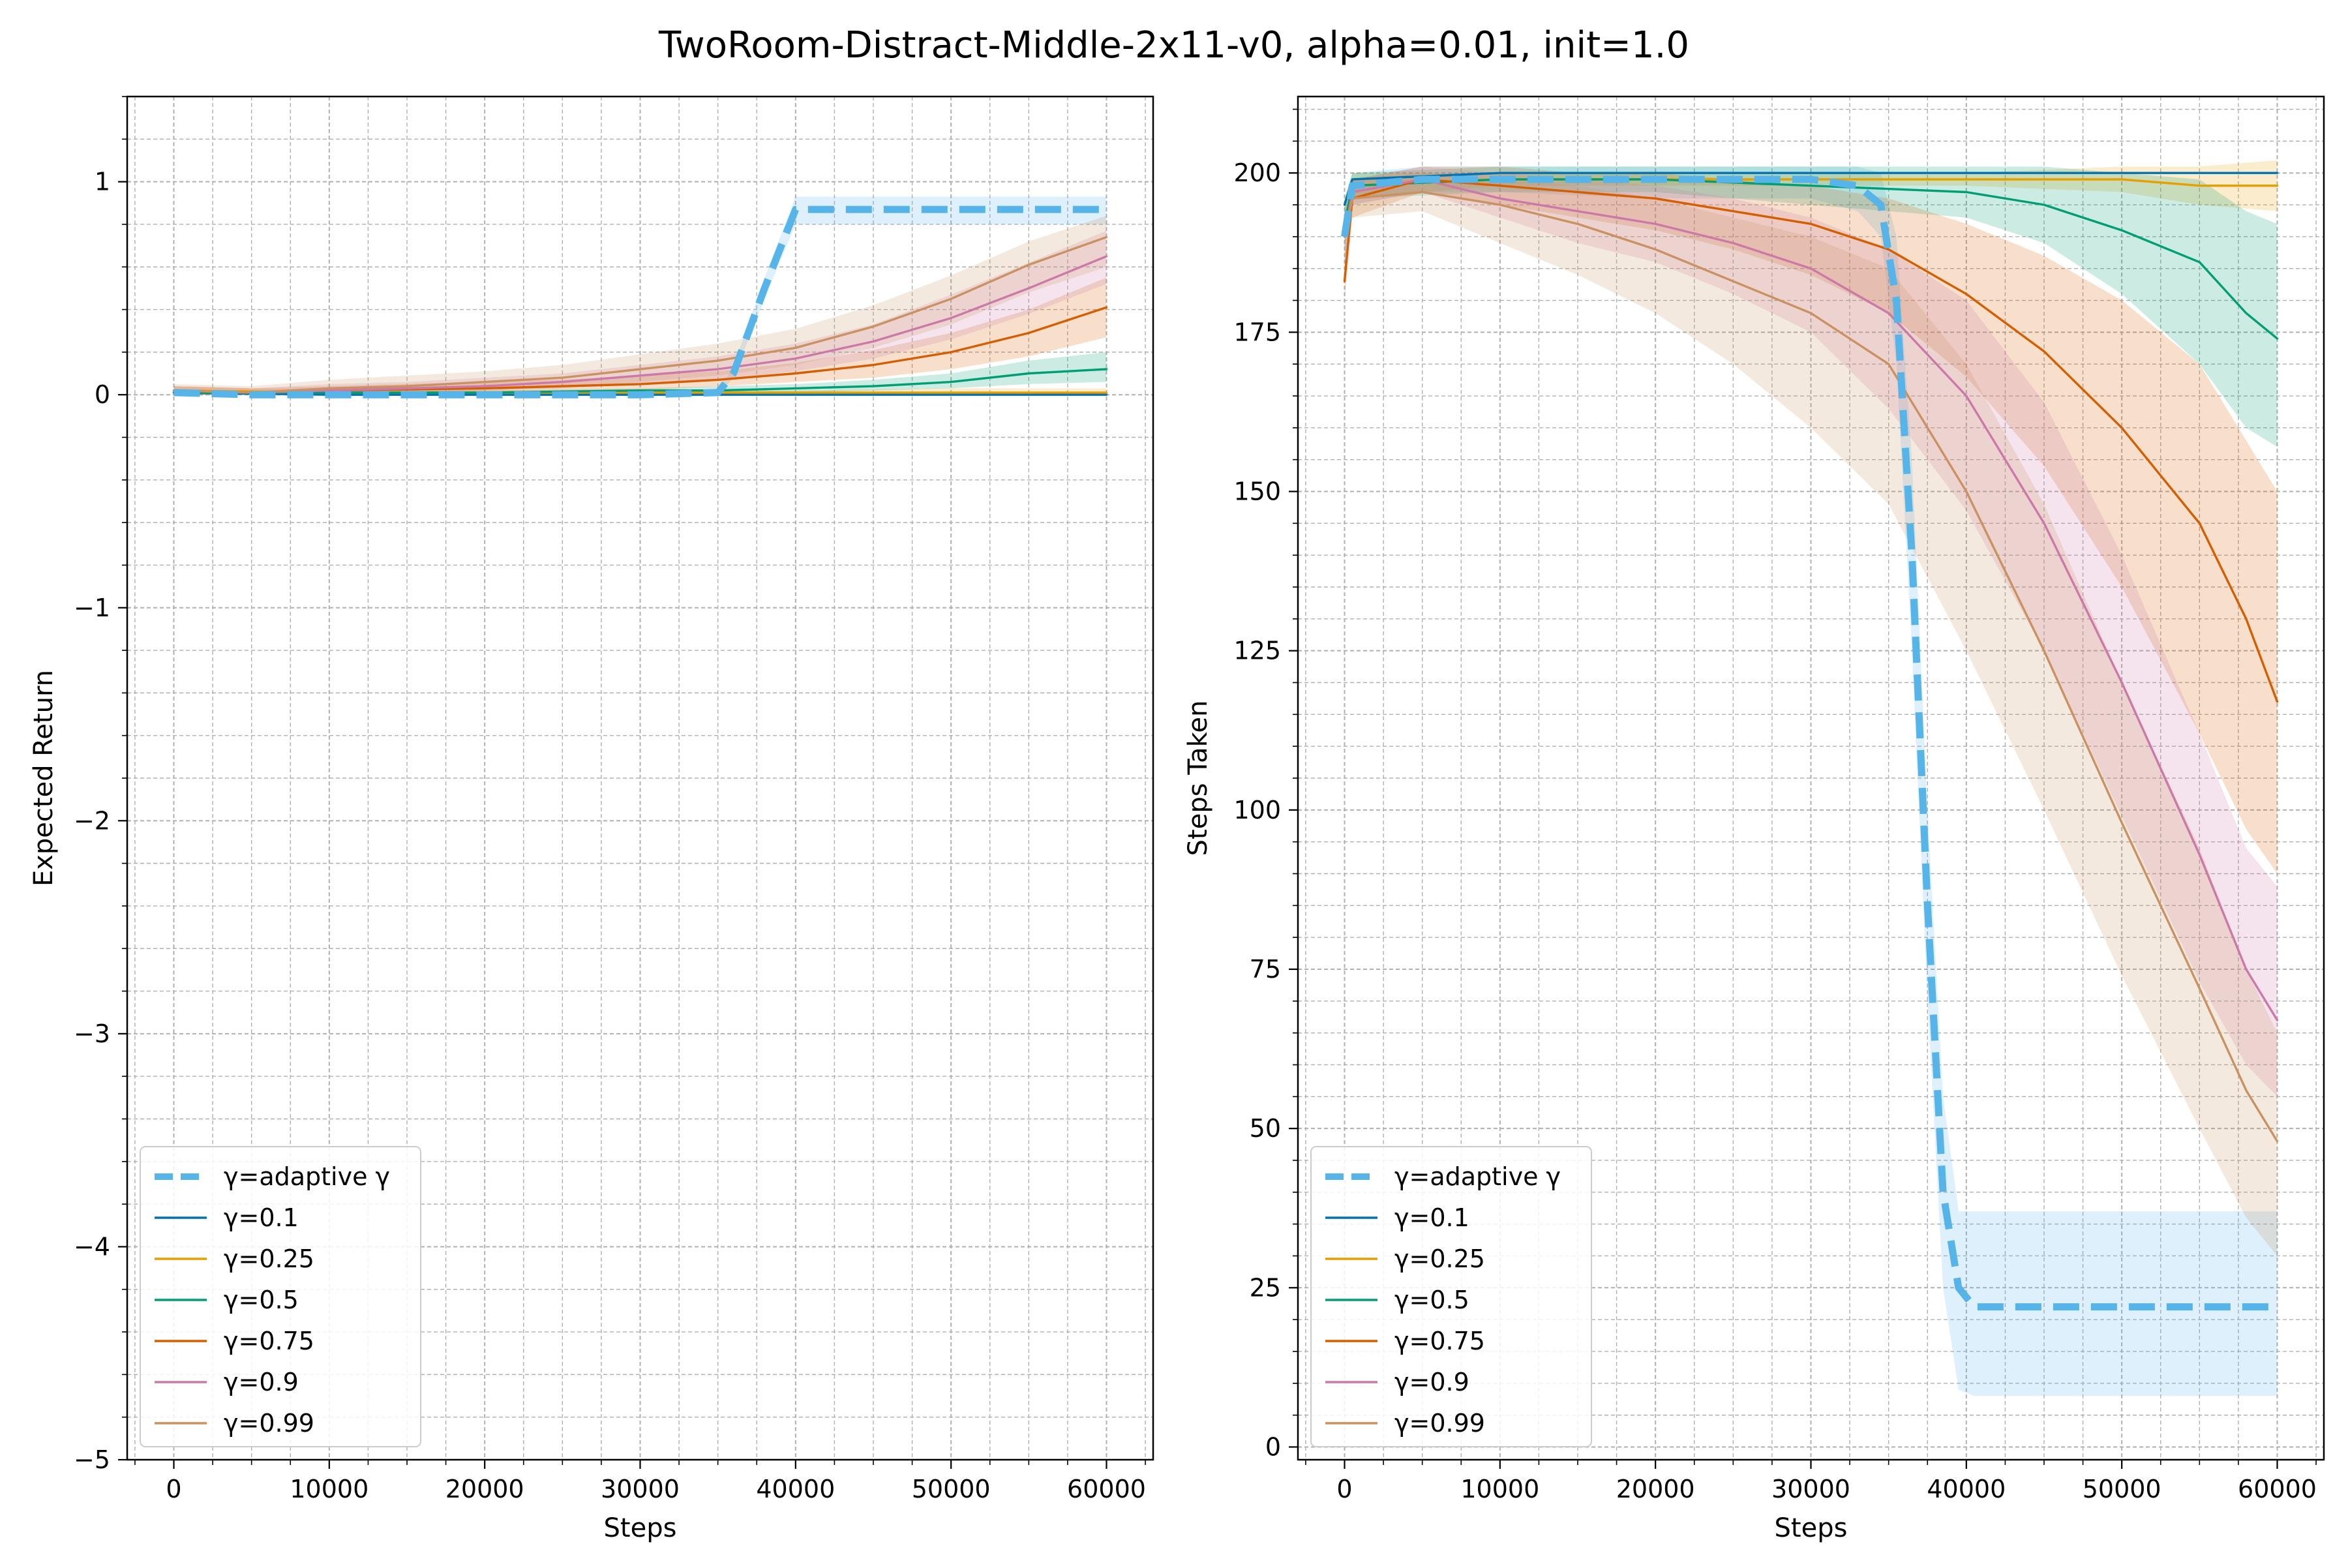 The height and width of the screenshot is (1568, 2348). What do you see at coordinates (1265, 1128) in the screenshot?
I see `y-tick-label: 50` at bounding box center [1265, 1128].